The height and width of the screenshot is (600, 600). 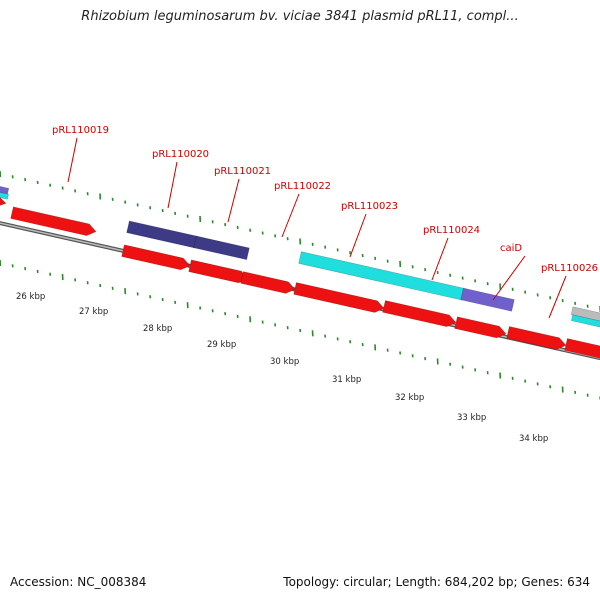 I want to click on gene-label: caiD, so click(x=511, y=248).